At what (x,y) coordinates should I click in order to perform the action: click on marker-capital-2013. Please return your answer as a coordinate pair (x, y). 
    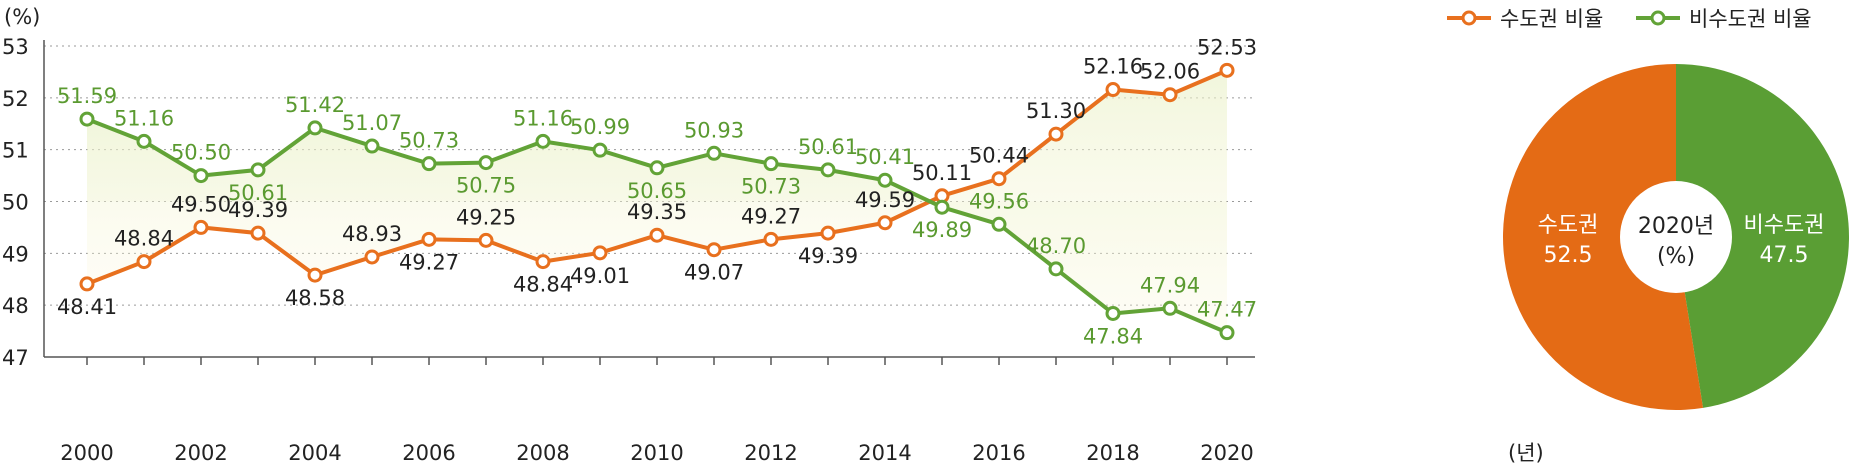
    Looking at the image, I should click on (828, 233).